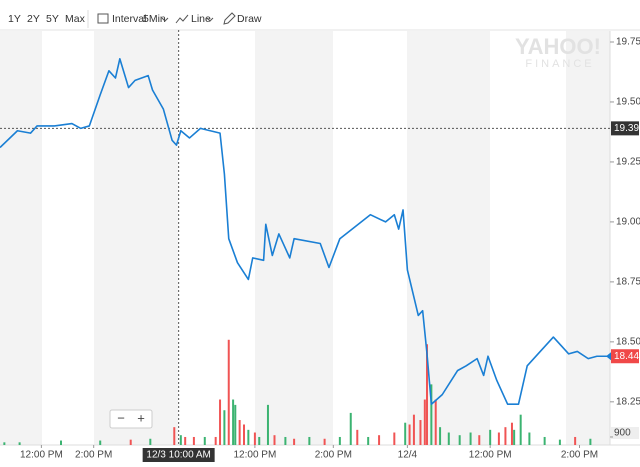 The height and width of the screenshot is (467, 640). Describe the element at coordinates (254, 455) in the screenshot. I see `x-tick-label: 12:00 PM` at that location.